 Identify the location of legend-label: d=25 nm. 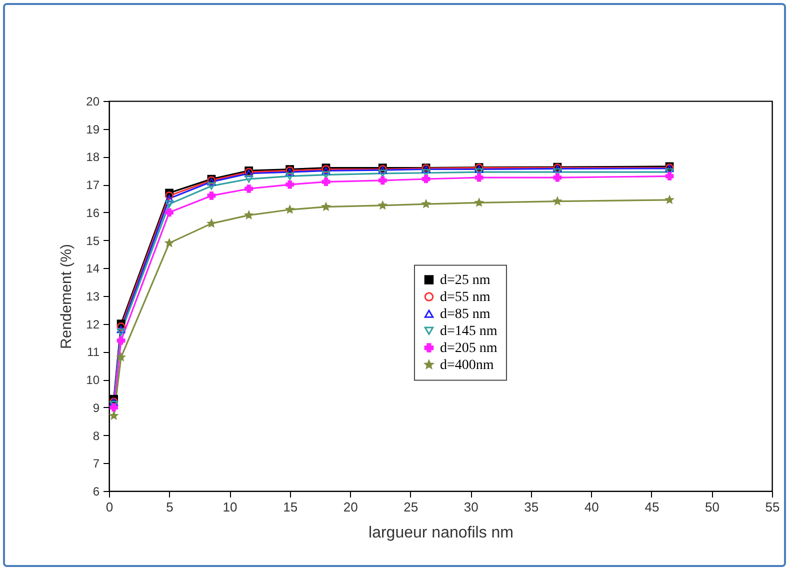
(465, 280).